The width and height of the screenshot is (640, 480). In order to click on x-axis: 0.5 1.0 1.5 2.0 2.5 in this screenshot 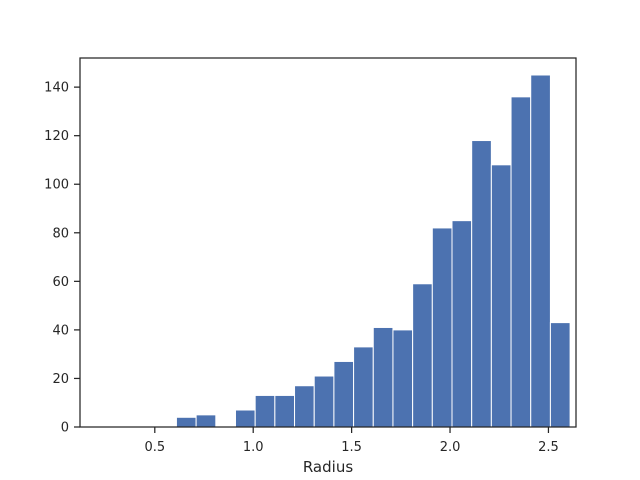, I will do `click(351, 441)`.